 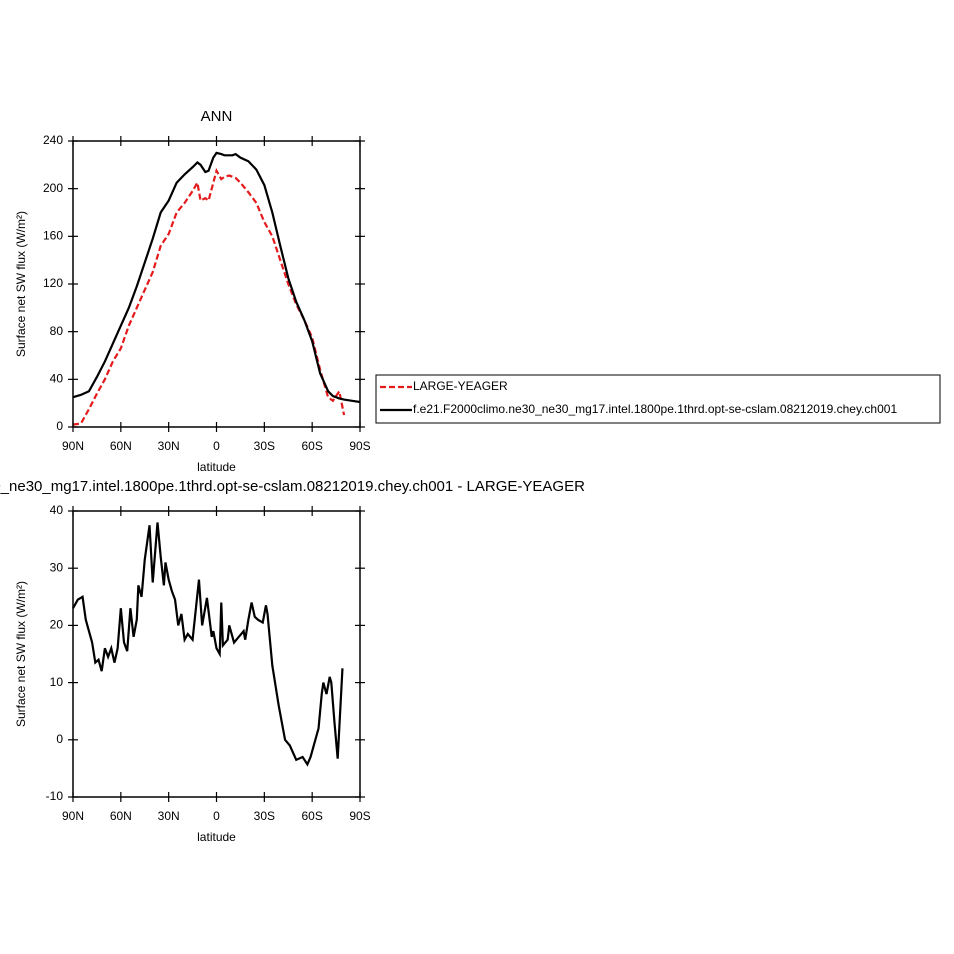 What do you see at coordinates (460, 386) in the screenshot?
I see `legend-label: LARGE-YEAGER` at bounding box center [460, 386].